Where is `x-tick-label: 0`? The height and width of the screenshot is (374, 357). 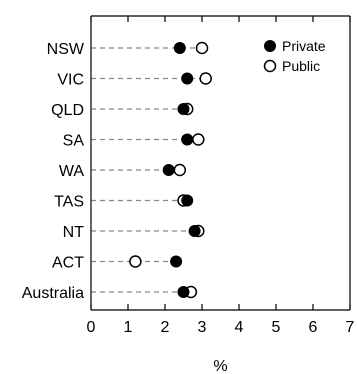
x-tick-label: 0 is located at coordinates (91, 327).